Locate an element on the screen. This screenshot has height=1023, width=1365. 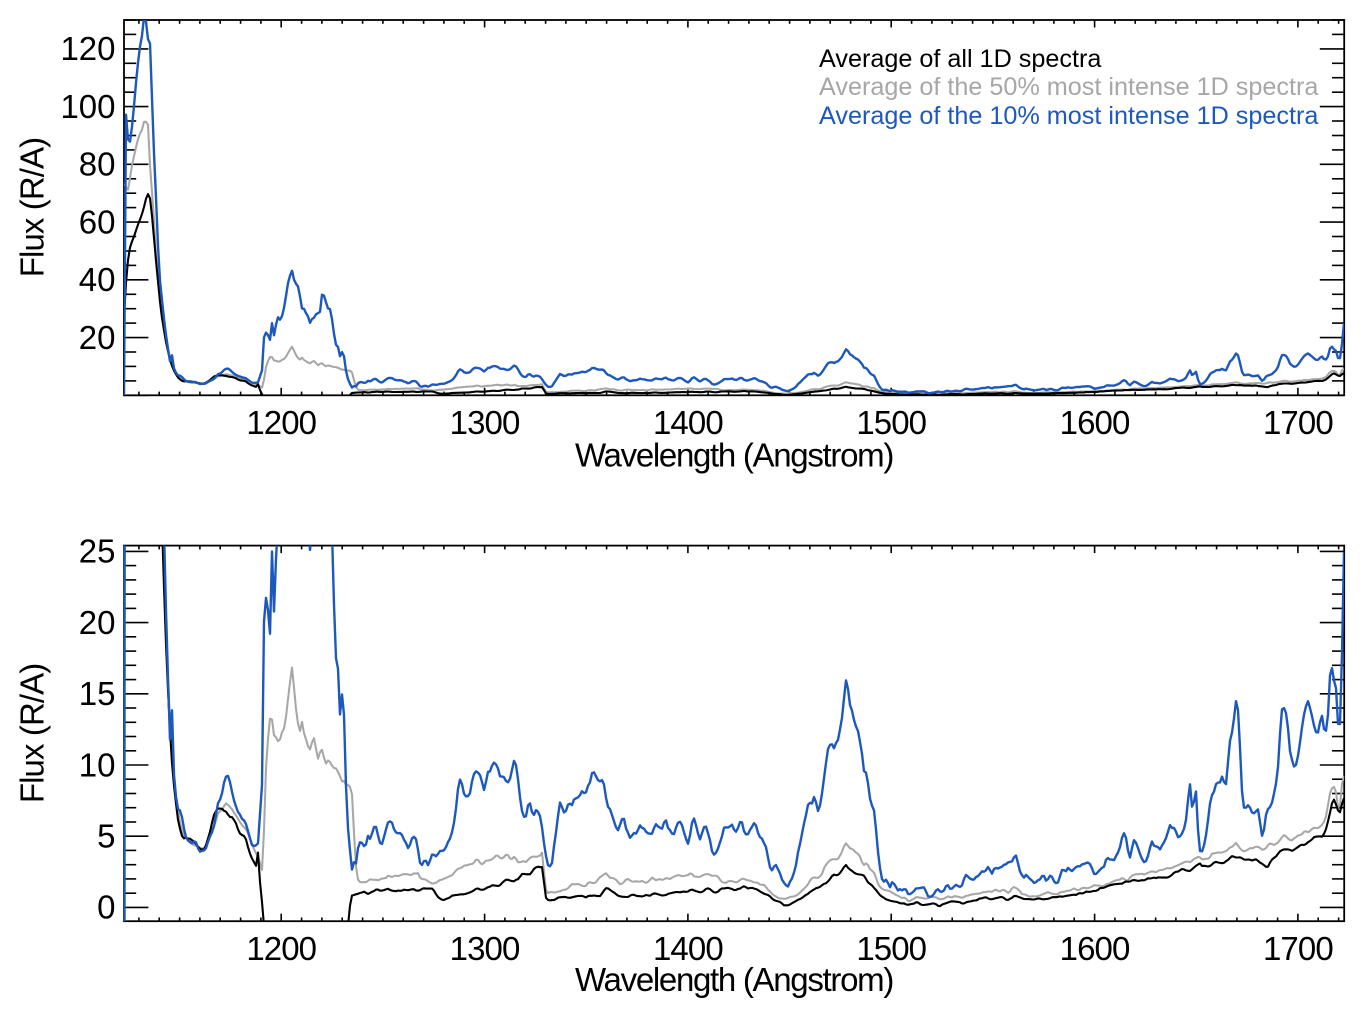
svg-text: 10 is located at coordinates (97, 764).